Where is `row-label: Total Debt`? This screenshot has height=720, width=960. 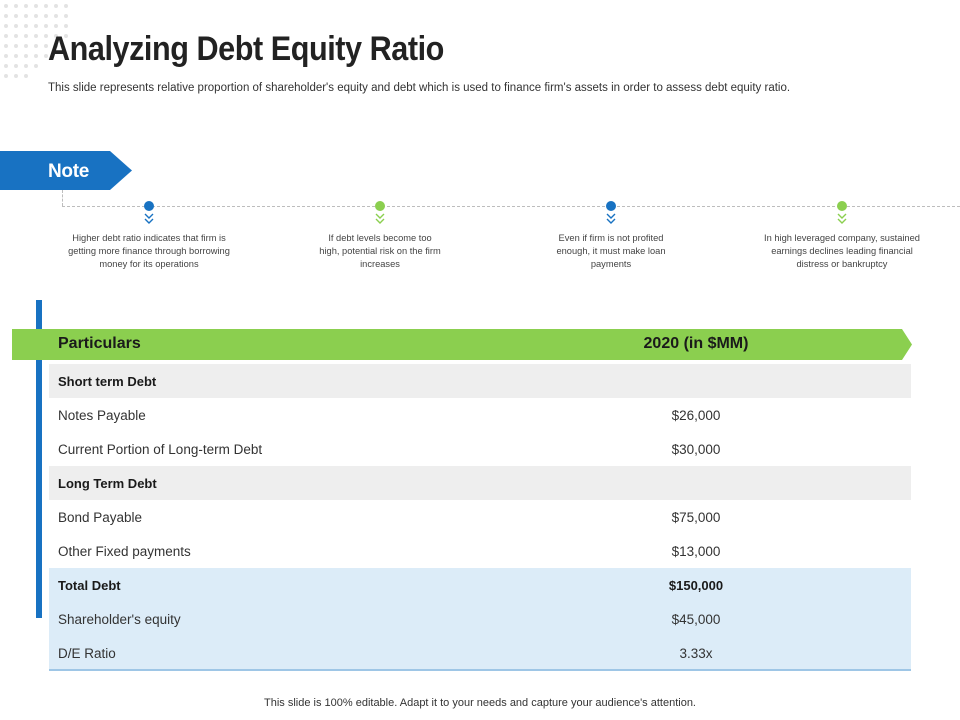 row-label: Total Debt is located at coordinates (89, 585).